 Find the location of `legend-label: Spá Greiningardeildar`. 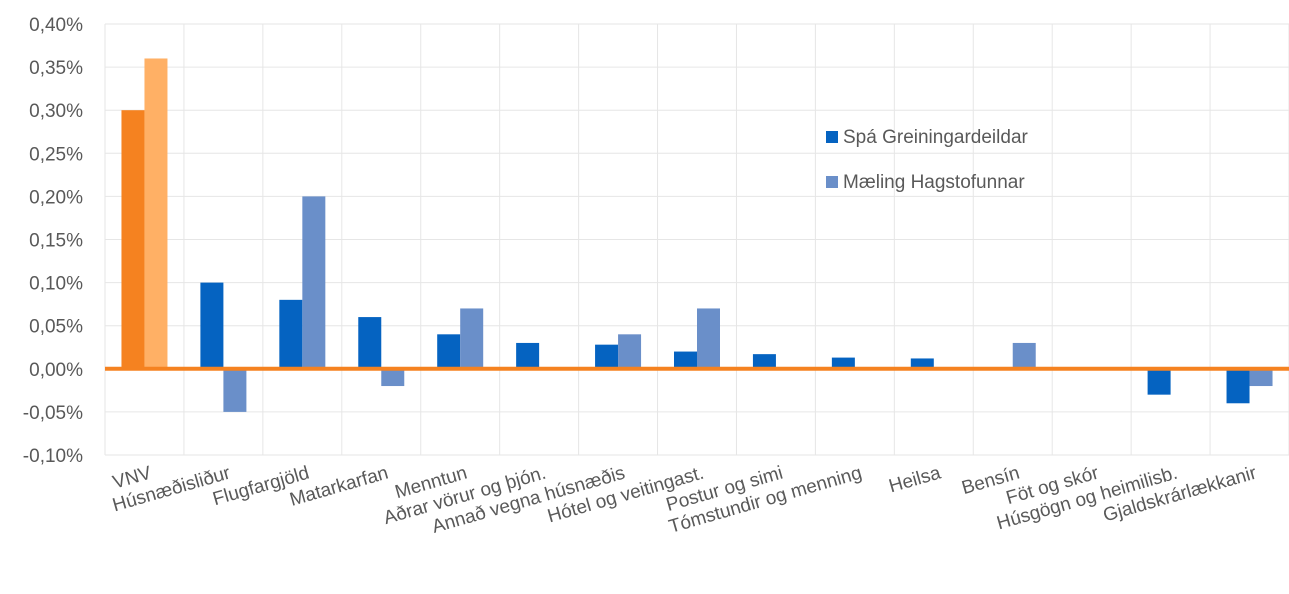

legend-label: Spá Greiningardeildar is located at coordinates (936, 137).